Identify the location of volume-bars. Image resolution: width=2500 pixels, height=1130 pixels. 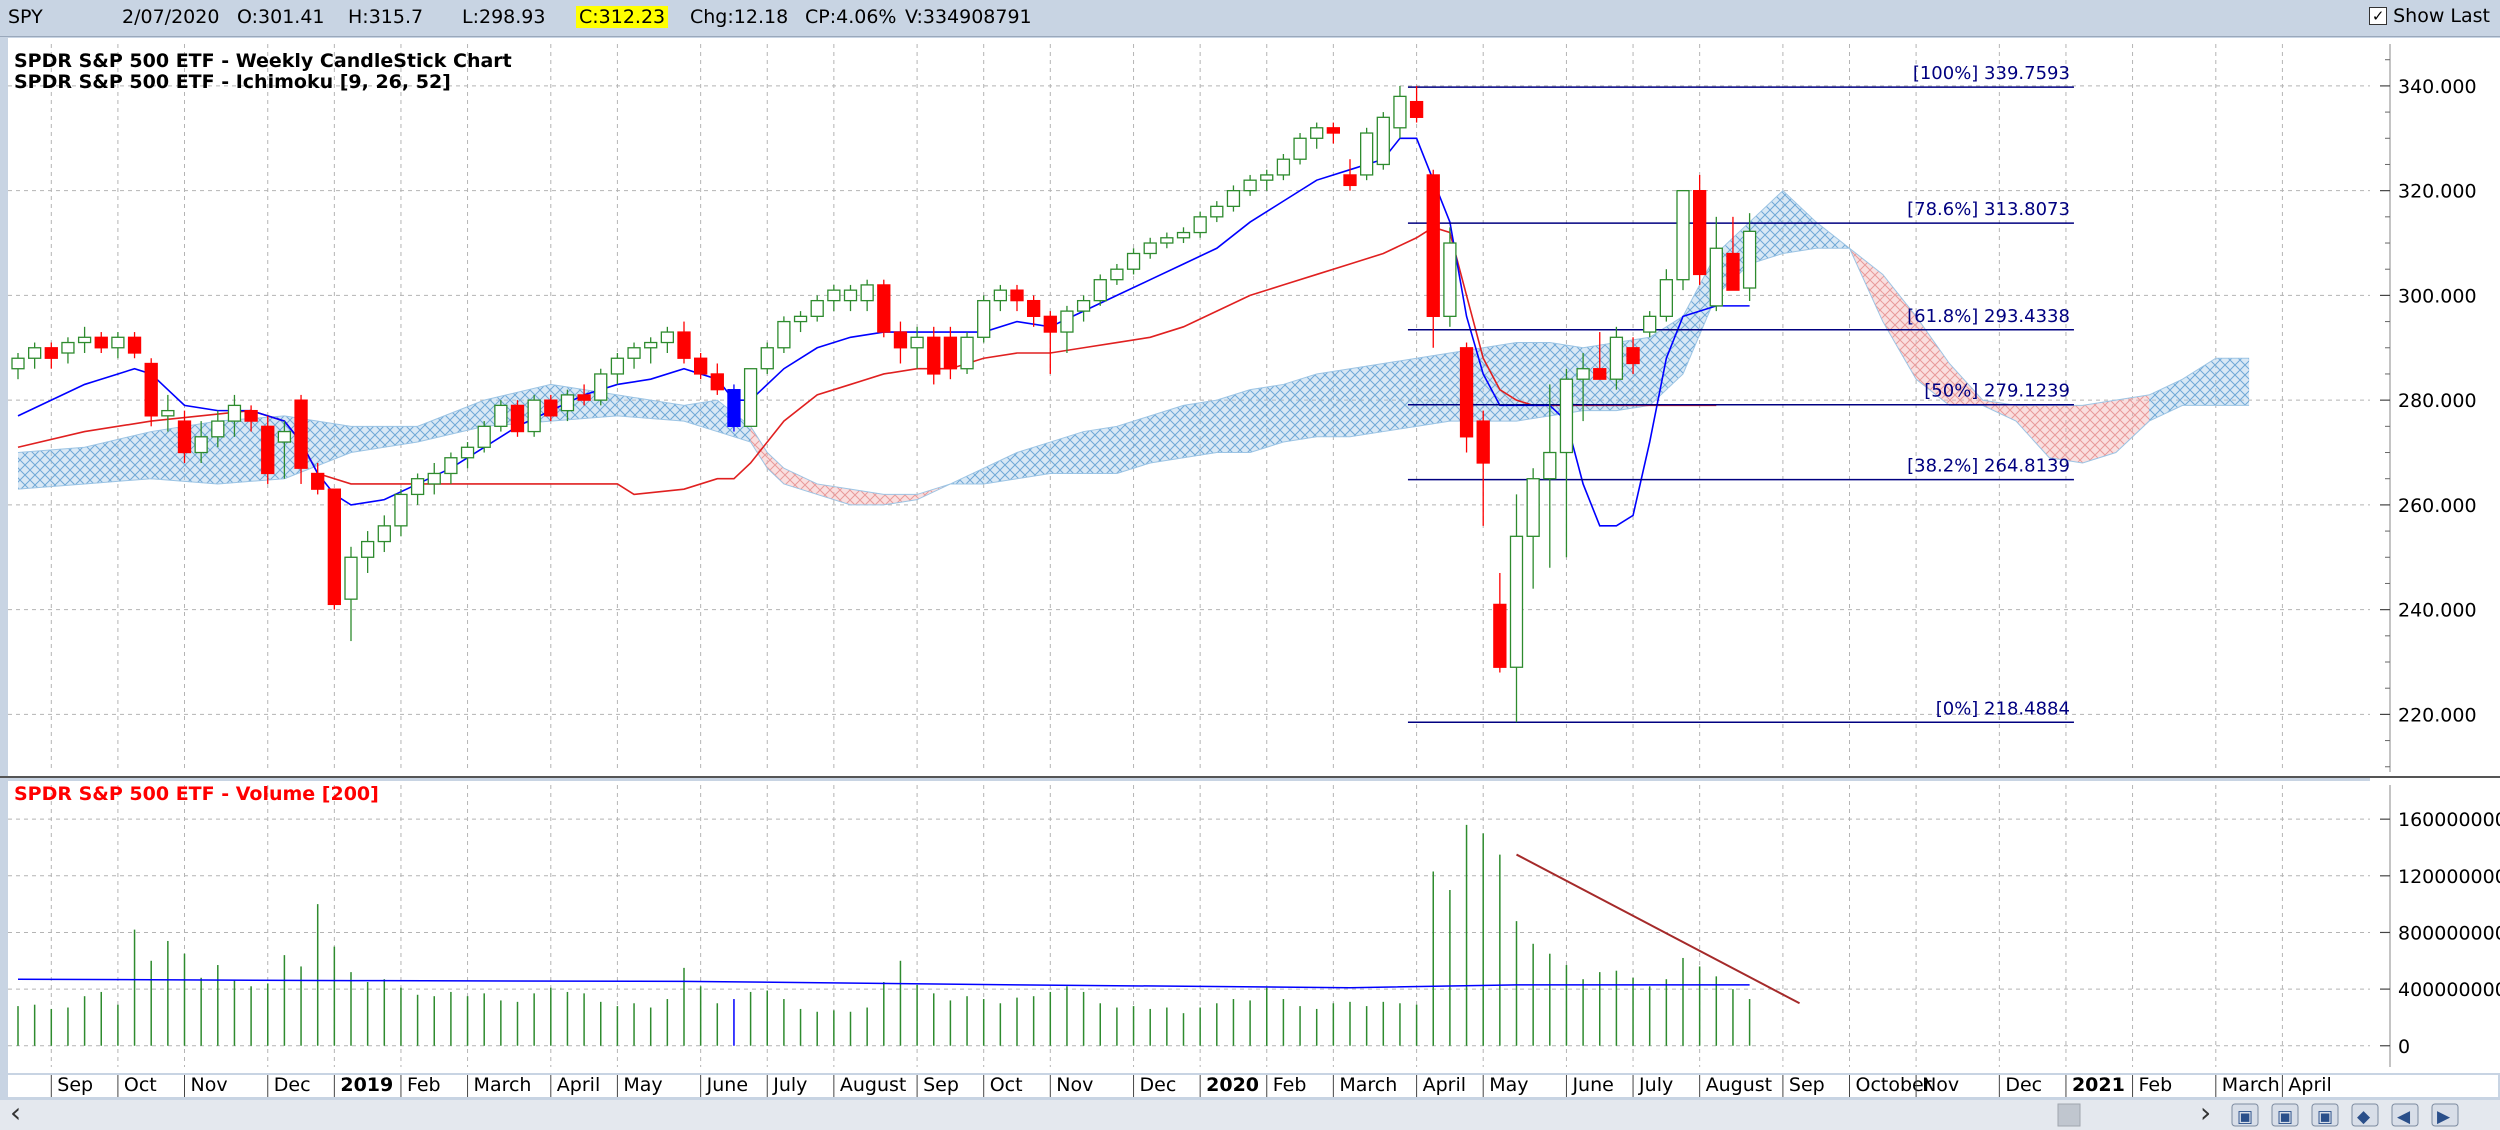
(884, 935).